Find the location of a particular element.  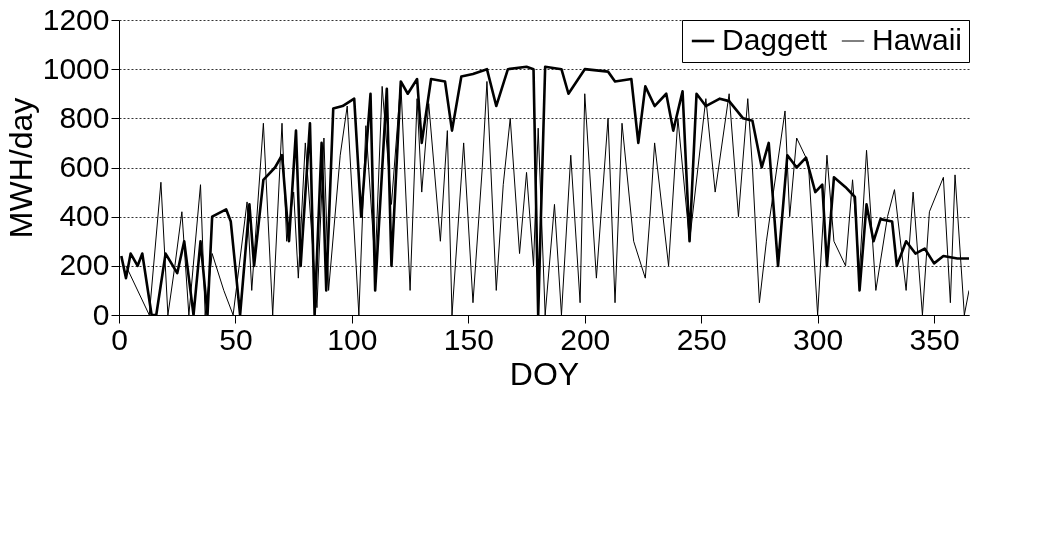

legend-label: Daggett is located at coordinates (775, 39).